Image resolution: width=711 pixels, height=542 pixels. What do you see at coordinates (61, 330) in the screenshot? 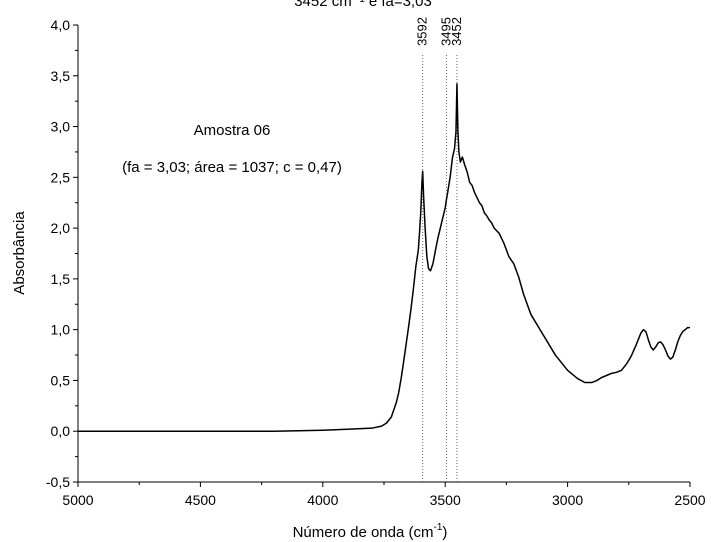
I see `y-tick-label: 1,0` at bounding box center [61, 330].